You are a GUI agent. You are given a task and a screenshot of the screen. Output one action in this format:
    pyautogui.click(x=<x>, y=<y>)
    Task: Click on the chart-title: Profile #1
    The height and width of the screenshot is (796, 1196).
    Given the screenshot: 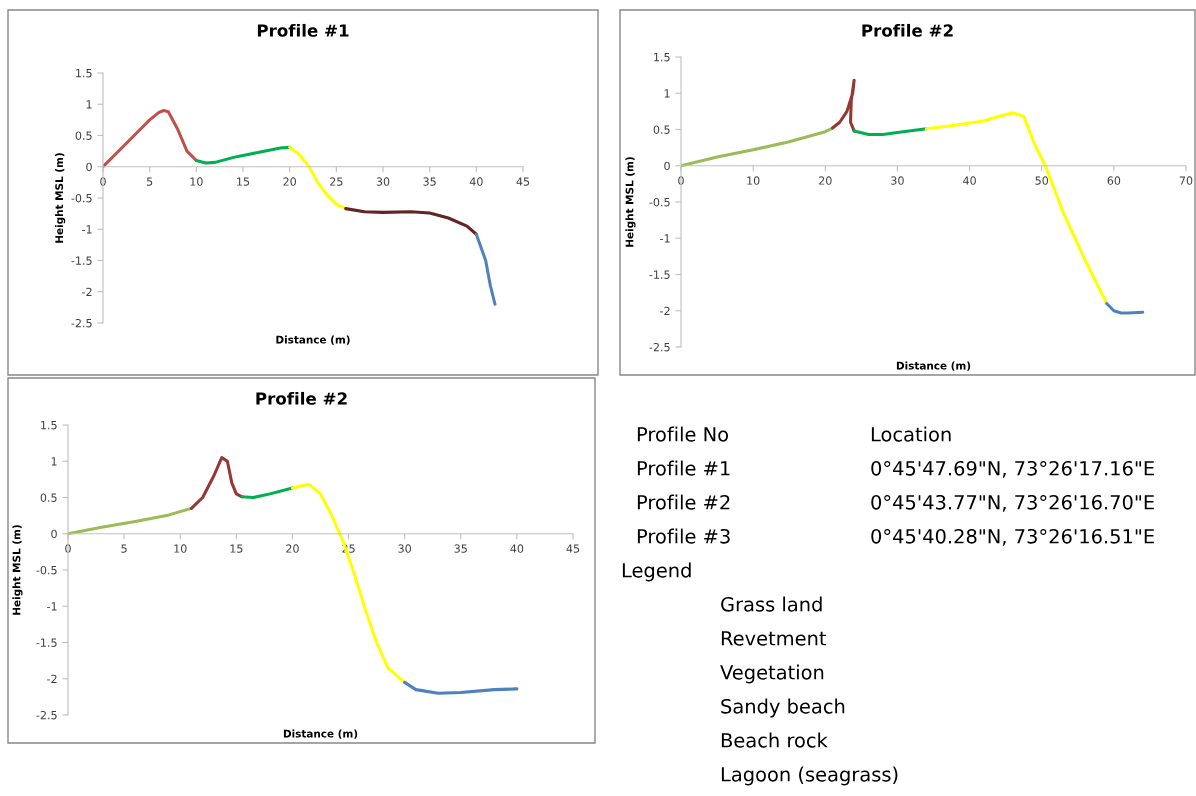 What is the action you would take?
    pyautogui.click(x=303, y=30)
    